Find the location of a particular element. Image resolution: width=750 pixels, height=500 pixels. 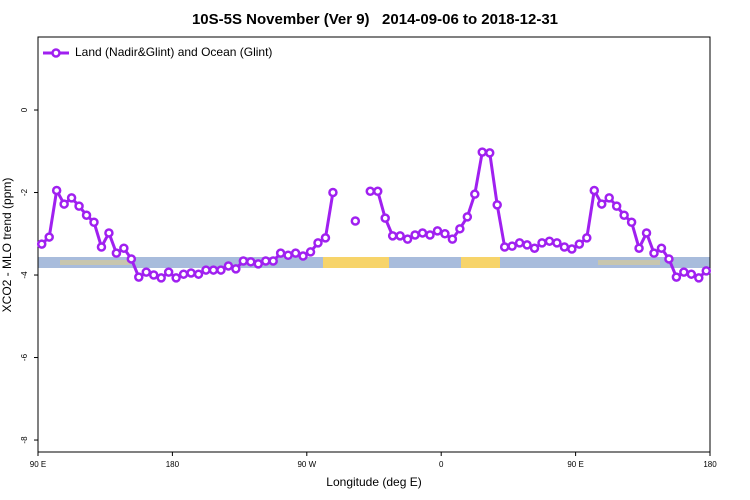

x-tick-label: 0 is located at coordinates (441, 464).